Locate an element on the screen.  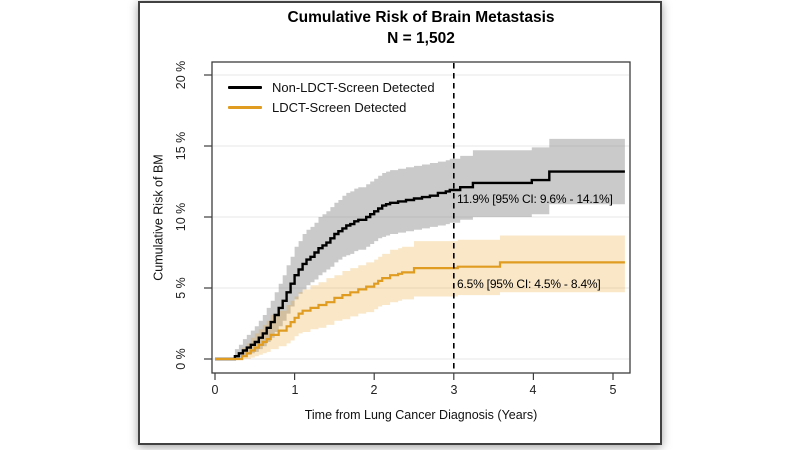
legend-line-non-ldct is located at coordinates (245, 87).